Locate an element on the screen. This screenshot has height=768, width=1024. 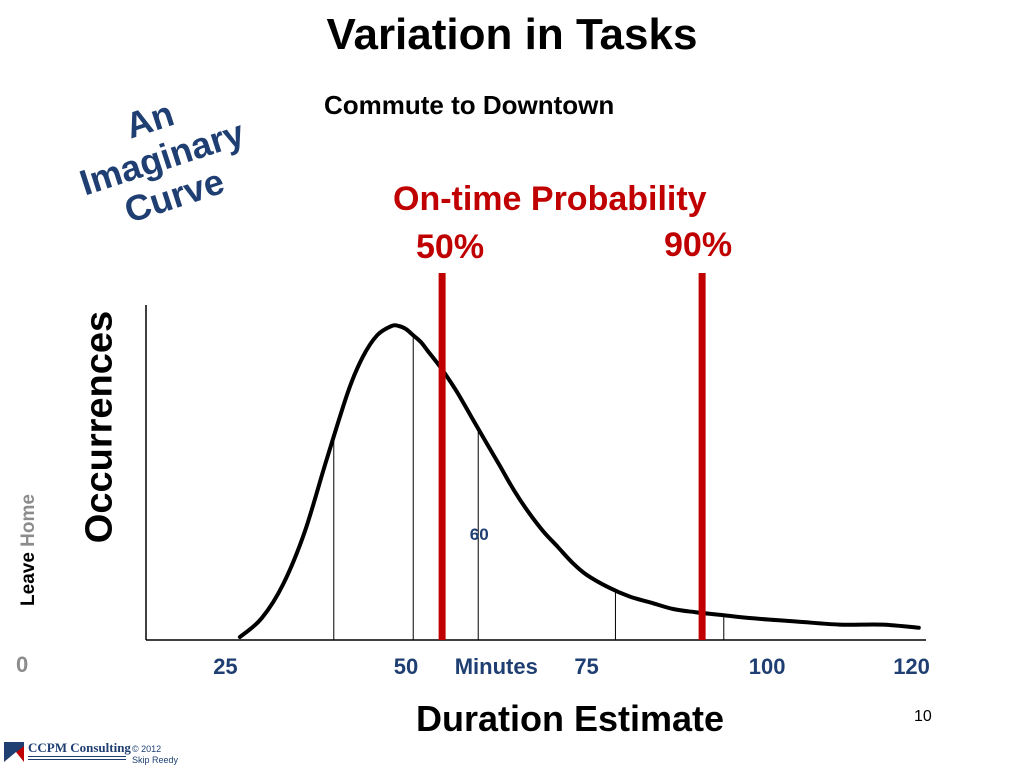
copyright-author: Skip Reedy is located at coordinates (155, 760).